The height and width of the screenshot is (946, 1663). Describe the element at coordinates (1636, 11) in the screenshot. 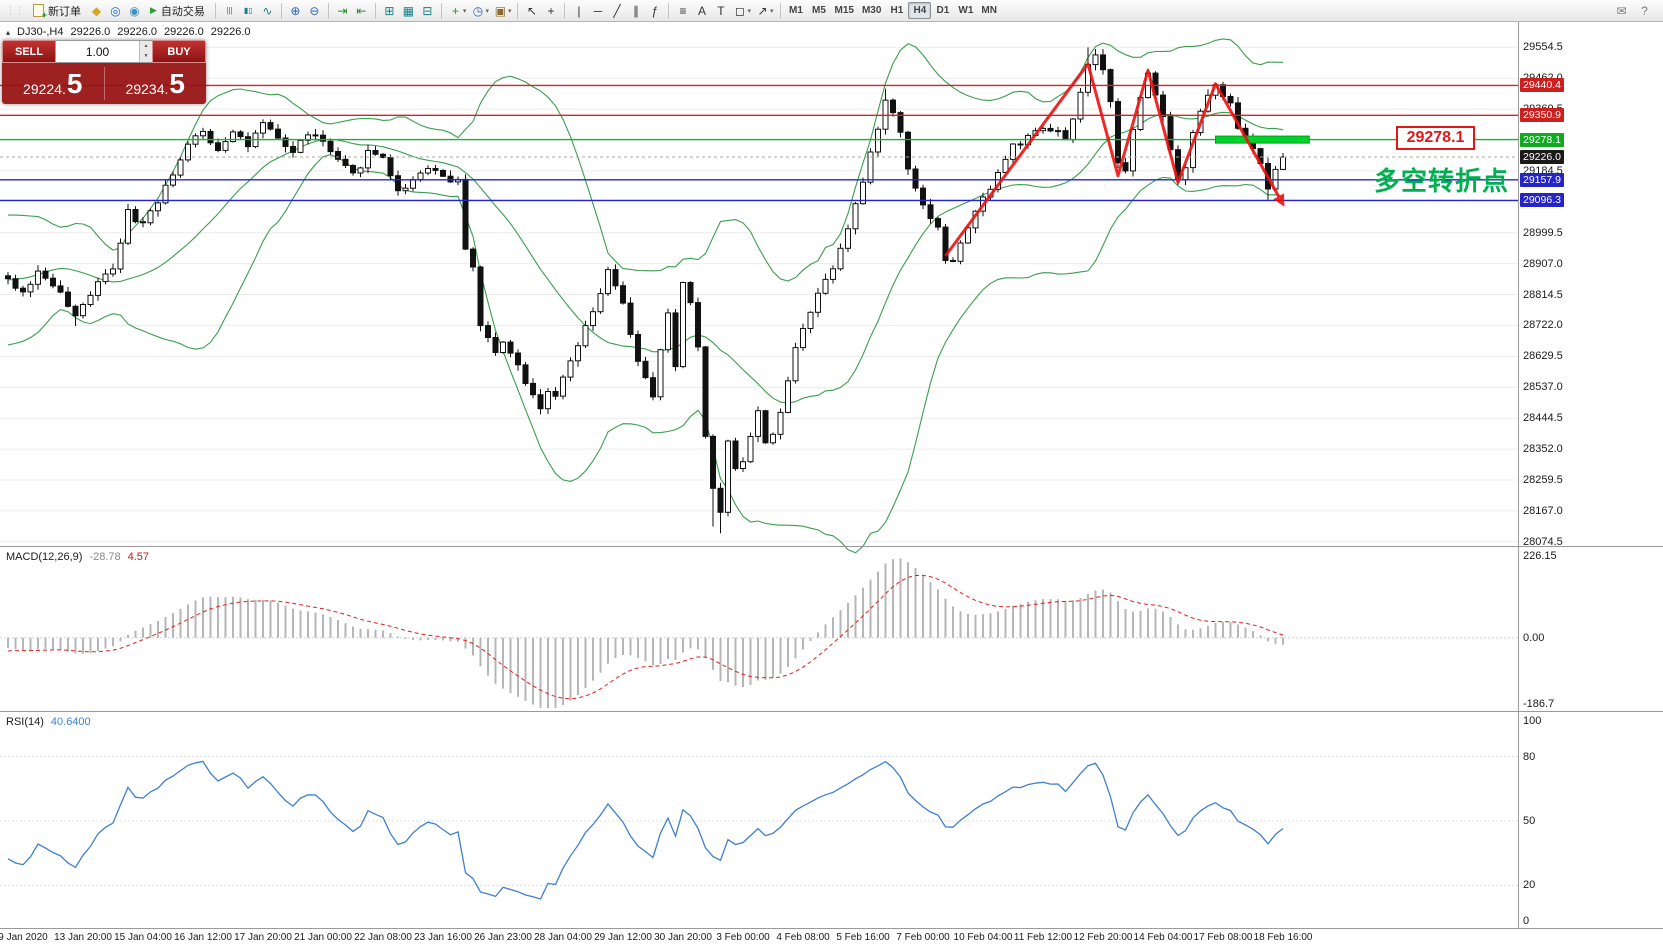

I see `toolbar-right-icons: ✉?` at that location.